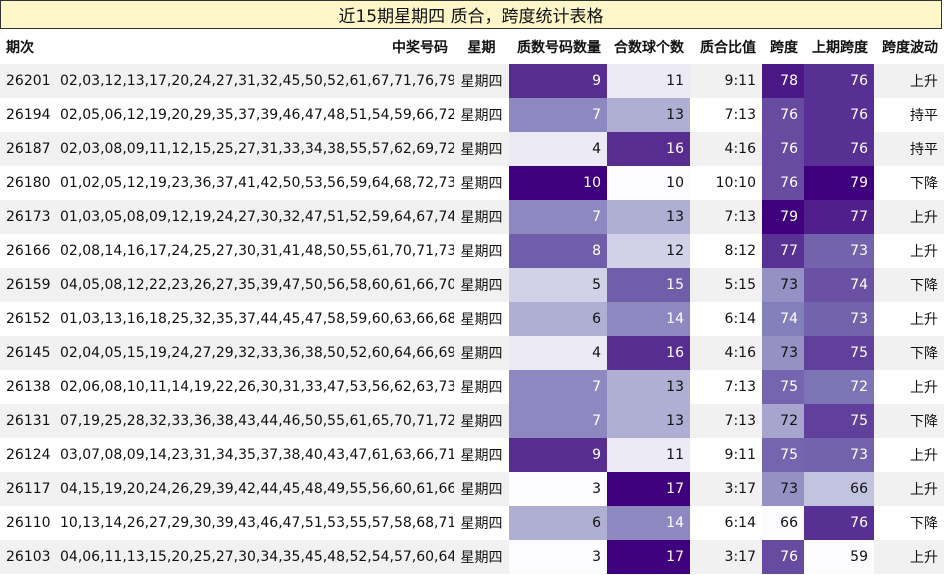 This screenshot has width=944, height=575. I want to click on cell-prev-span: 59, so click(839, 557).